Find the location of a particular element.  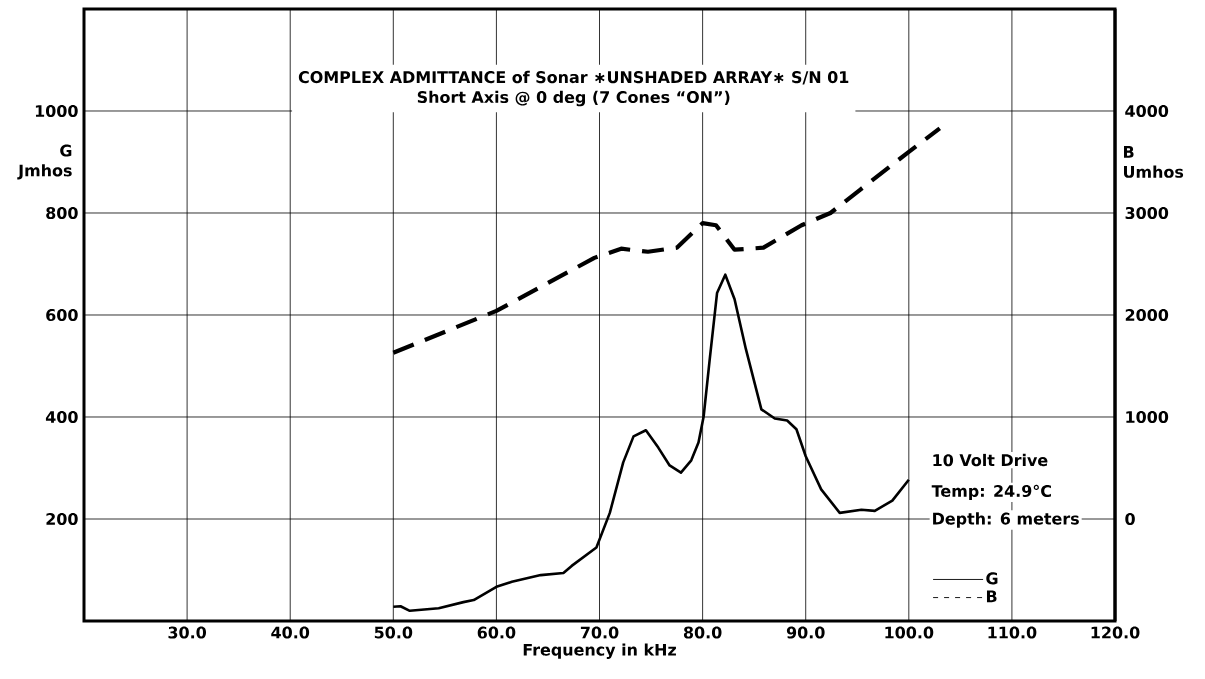

annotation: Depth: 6 meters is located at coordinates (1006, 520).